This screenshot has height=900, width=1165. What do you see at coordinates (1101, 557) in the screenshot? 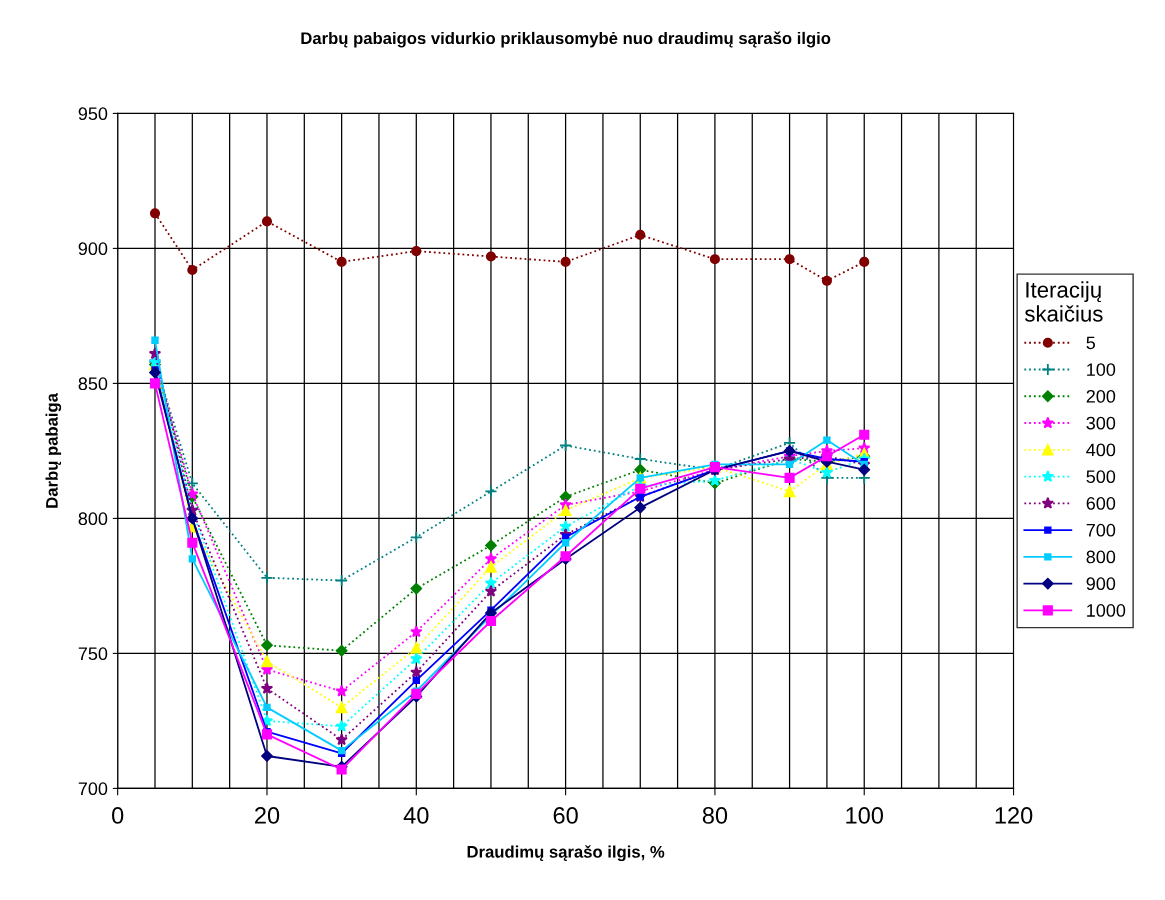
I see `legend-label: 800` at bounding box center [1101, 557].